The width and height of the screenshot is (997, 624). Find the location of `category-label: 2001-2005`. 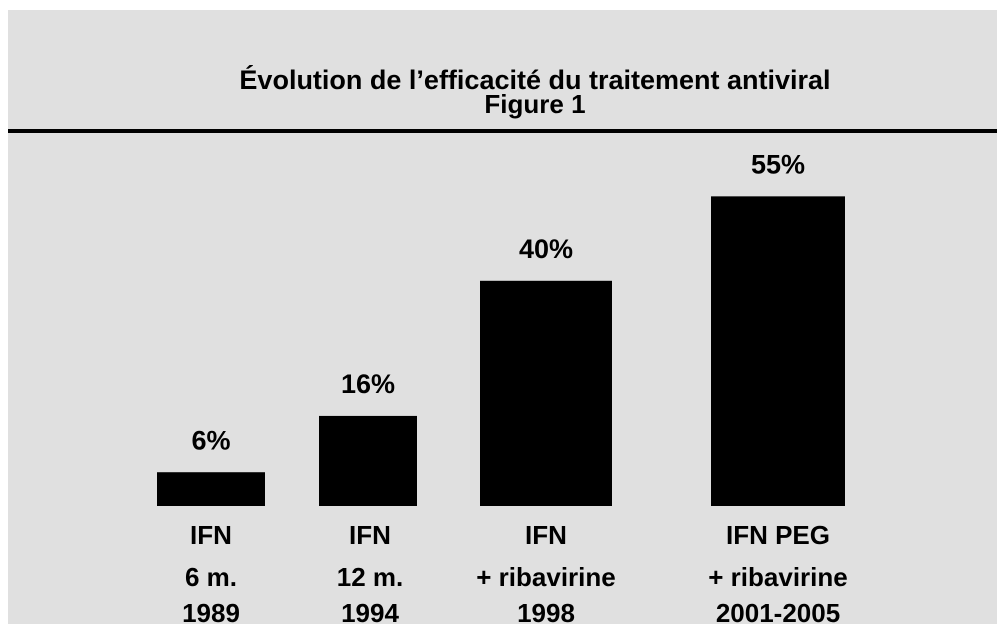

category-label: 2001-2005 is located at coordinates (778, 611).